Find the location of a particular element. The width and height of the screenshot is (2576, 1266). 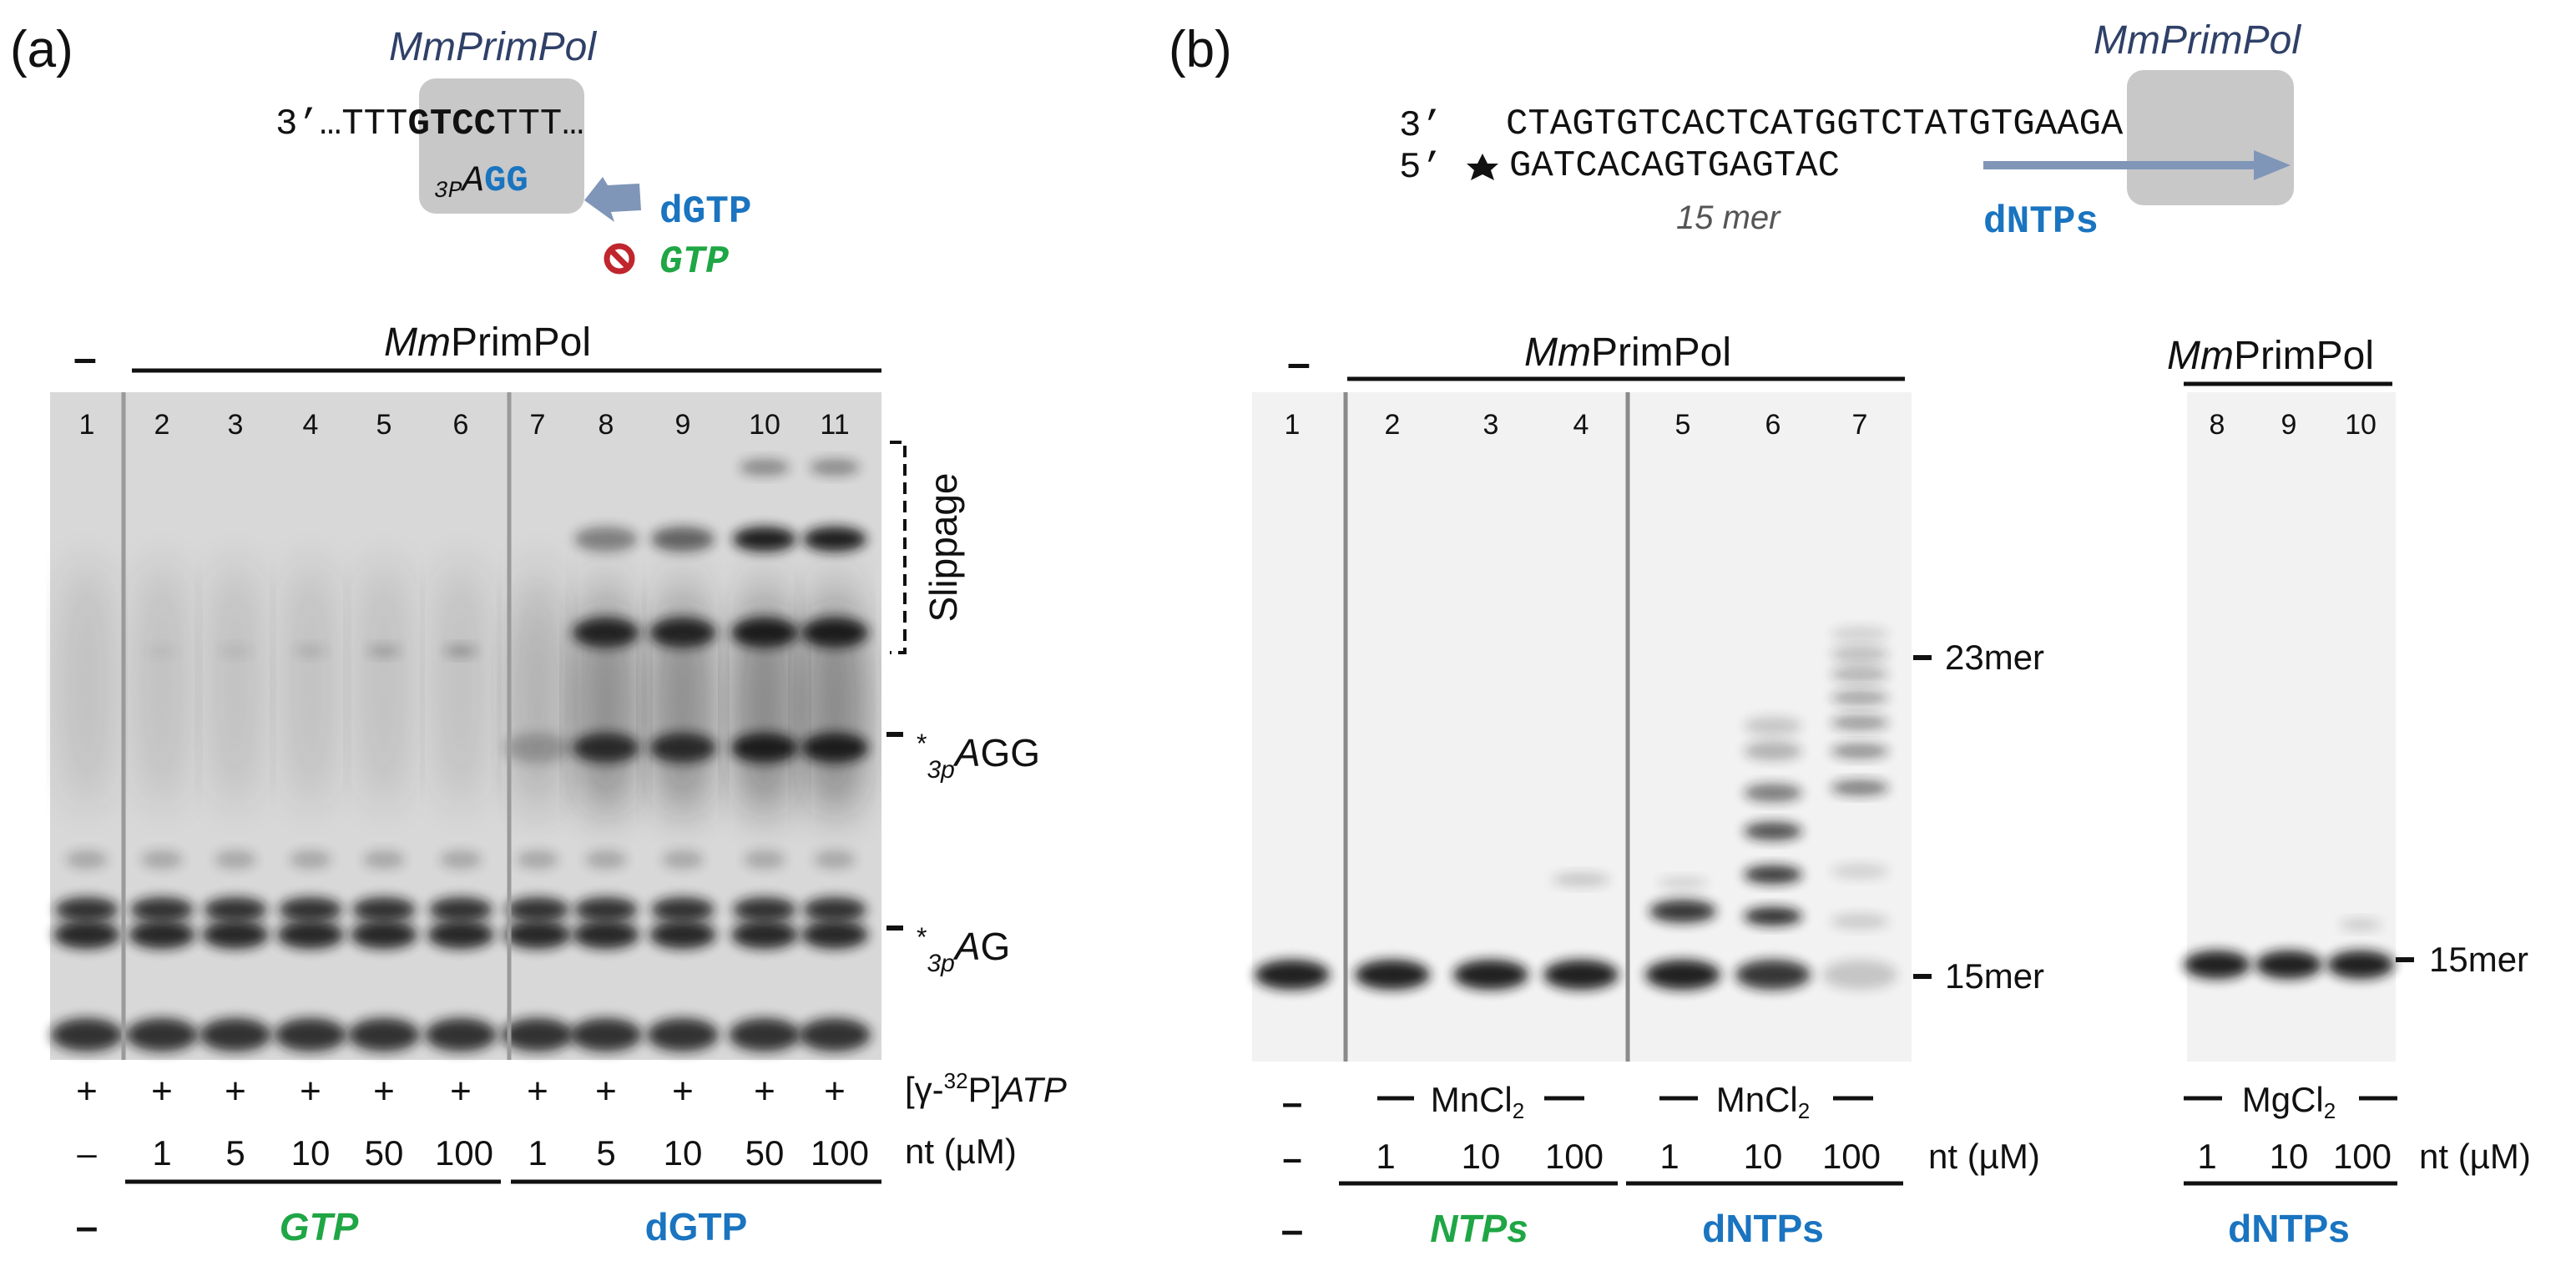

primer-sub: 3P is located at coordinates (448, 191).